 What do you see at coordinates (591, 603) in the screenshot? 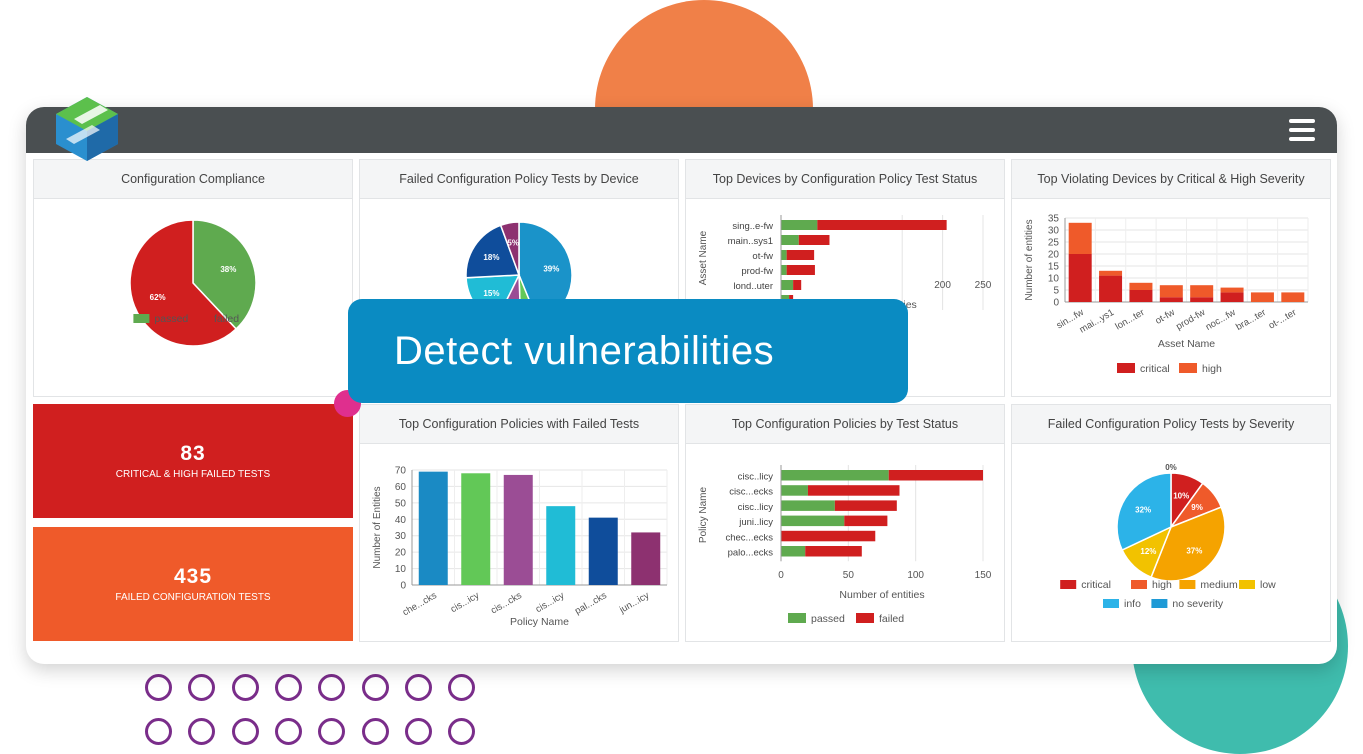
I see `category-label: pal...cks` at bounding box center [591, 603].